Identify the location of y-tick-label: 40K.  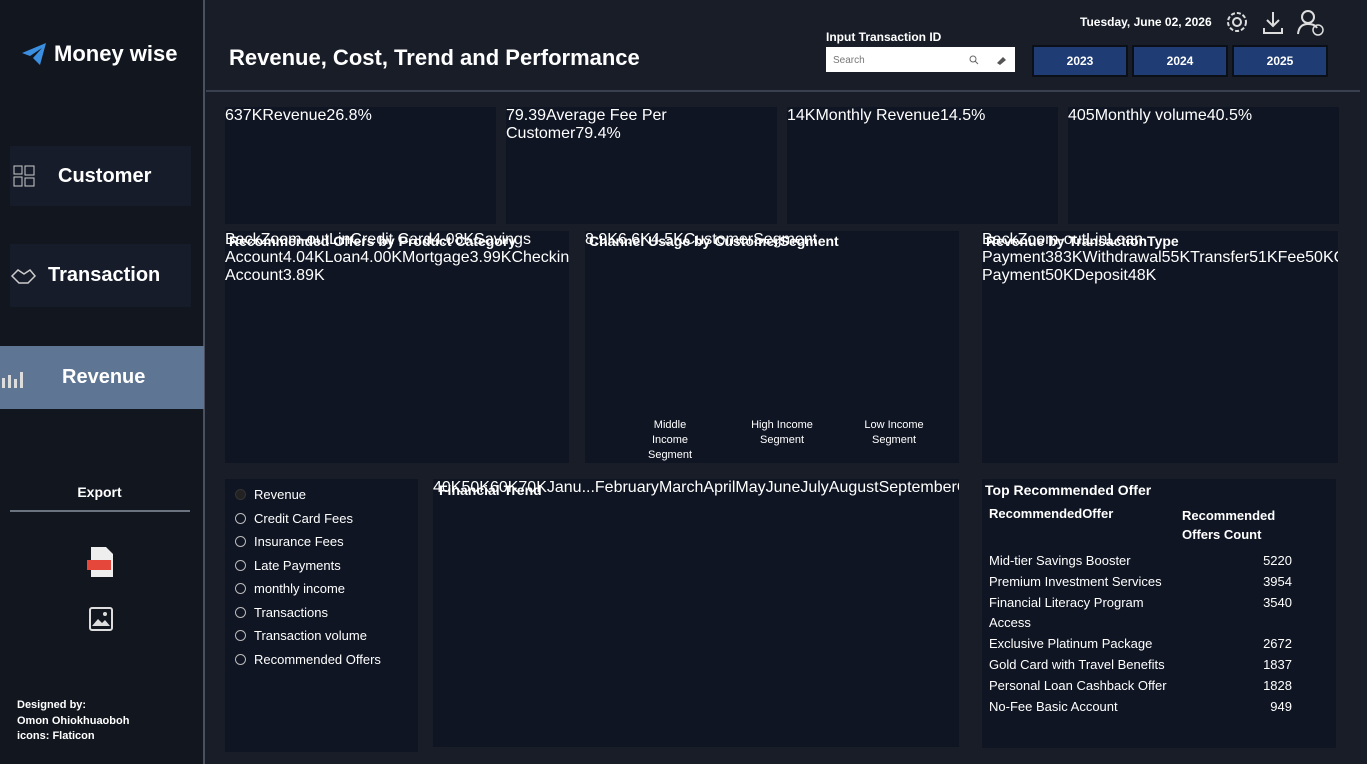
(447, 487).